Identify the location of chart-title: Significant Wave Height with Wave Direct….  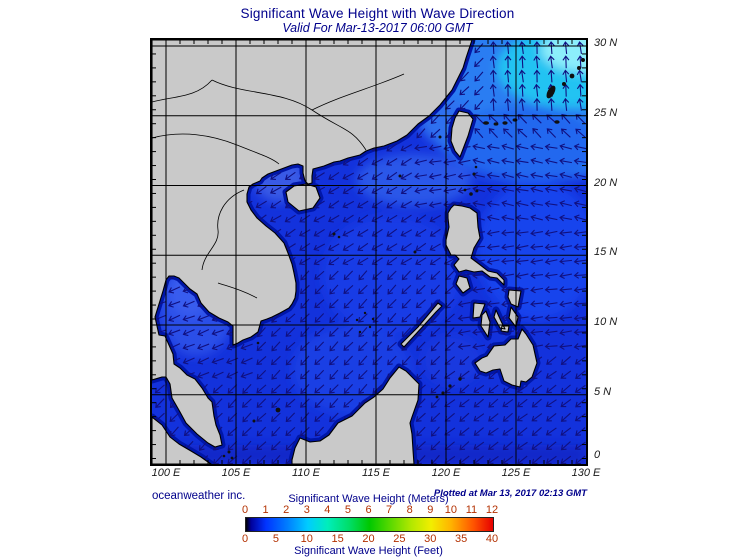
(377, 13).